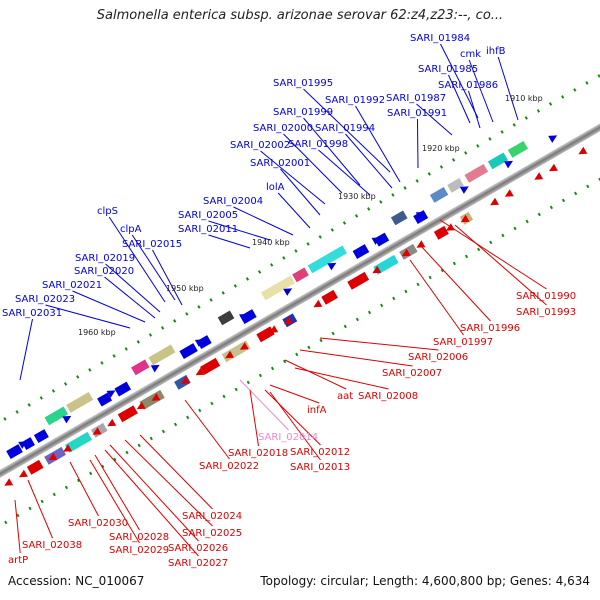  What do you see at coordinates (496, 51) in the screenshot?
I see `gene-label: ihfB` at bounding box center [496, 51].